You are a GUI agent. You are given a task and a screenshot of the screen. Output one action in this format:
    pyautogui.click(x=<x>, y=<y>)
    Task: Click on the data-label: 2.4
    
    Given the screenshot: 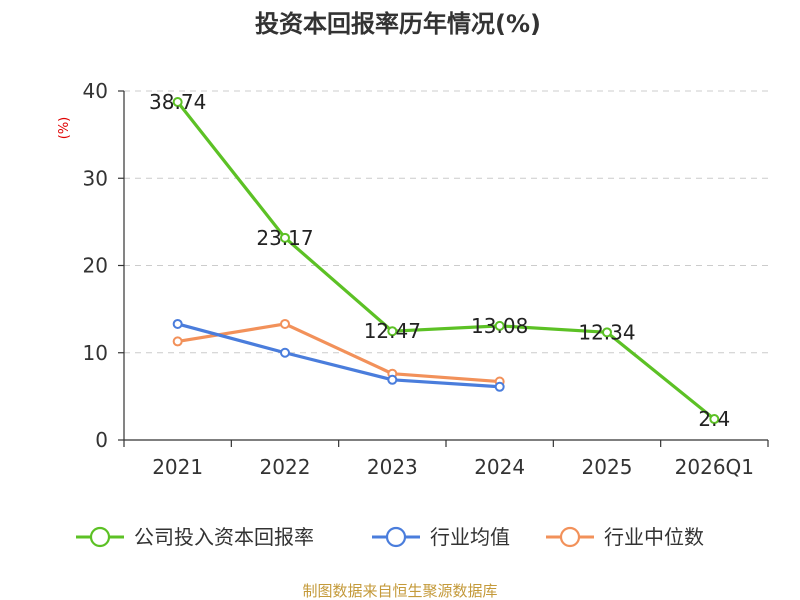 What is the action you would take?
    pyautogui.click(x=714, y=419)
    